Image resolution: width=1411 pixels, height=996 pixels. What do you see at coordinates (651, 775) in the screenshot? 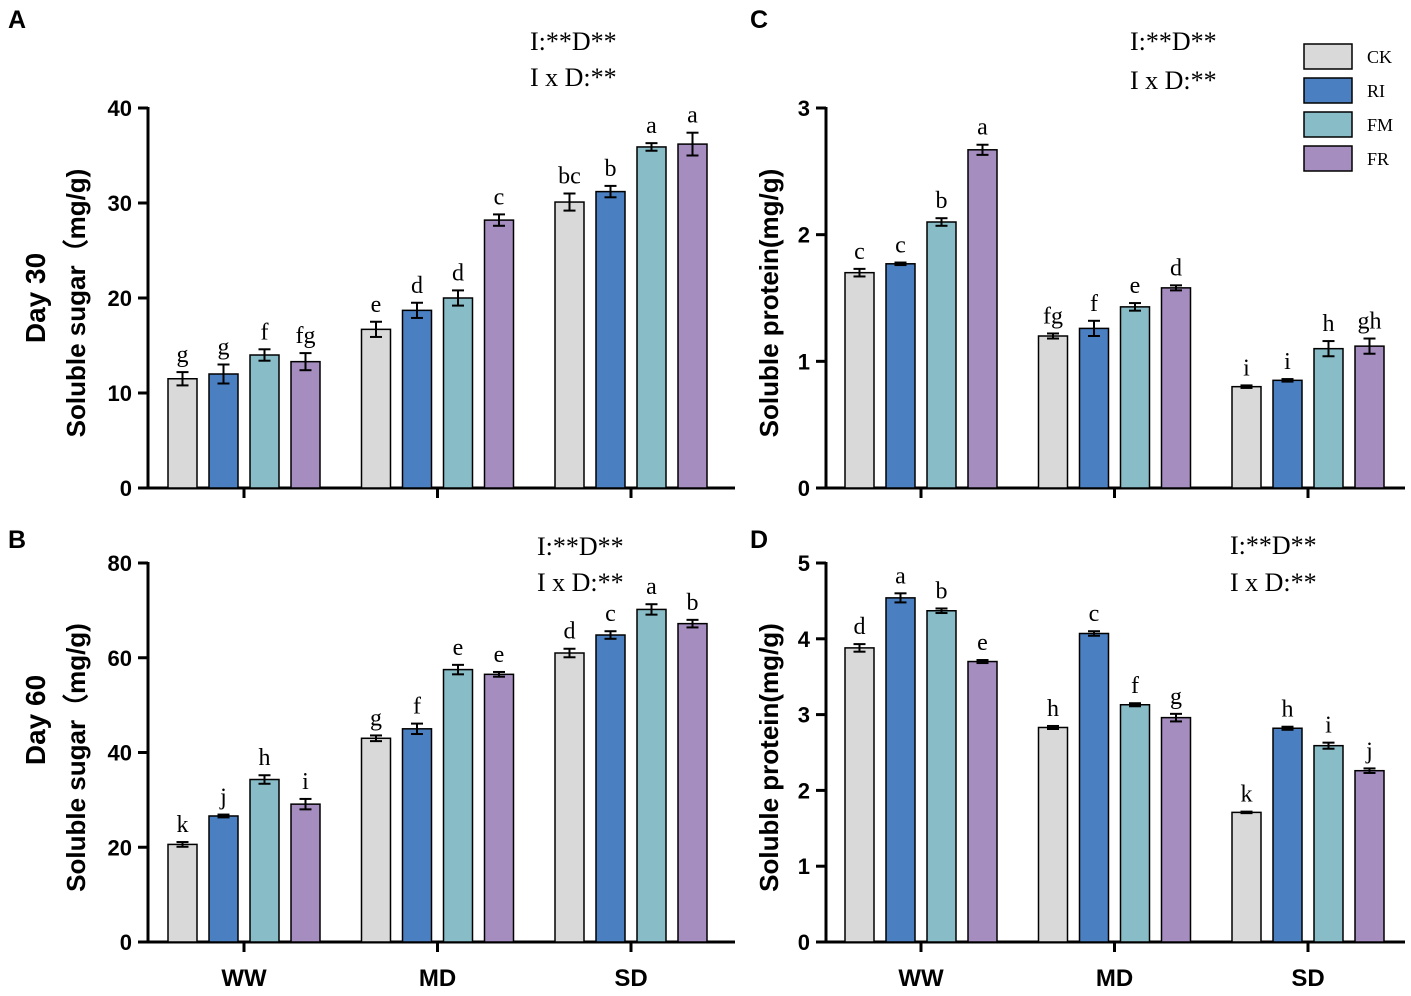
I see `bar-b-fm-sd` at bounding box center [651, 775].